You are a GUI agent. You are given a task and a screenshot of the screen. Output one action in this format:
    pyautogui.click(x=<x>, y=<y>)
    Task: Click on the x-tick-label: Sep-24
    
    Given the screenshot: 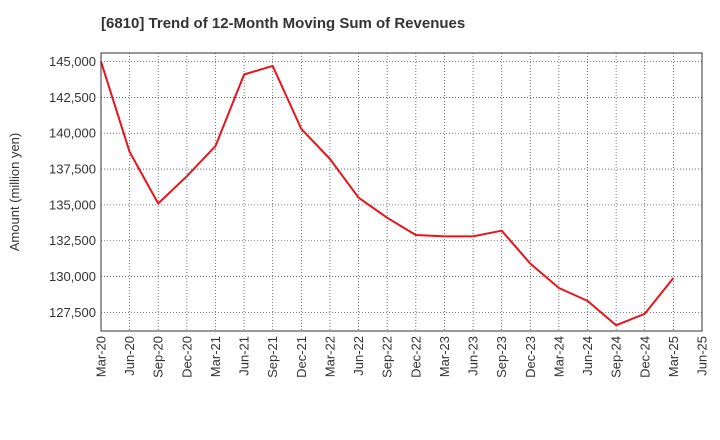 What is the action you would take?
    pyautogui.click(x=616, y=357)
    